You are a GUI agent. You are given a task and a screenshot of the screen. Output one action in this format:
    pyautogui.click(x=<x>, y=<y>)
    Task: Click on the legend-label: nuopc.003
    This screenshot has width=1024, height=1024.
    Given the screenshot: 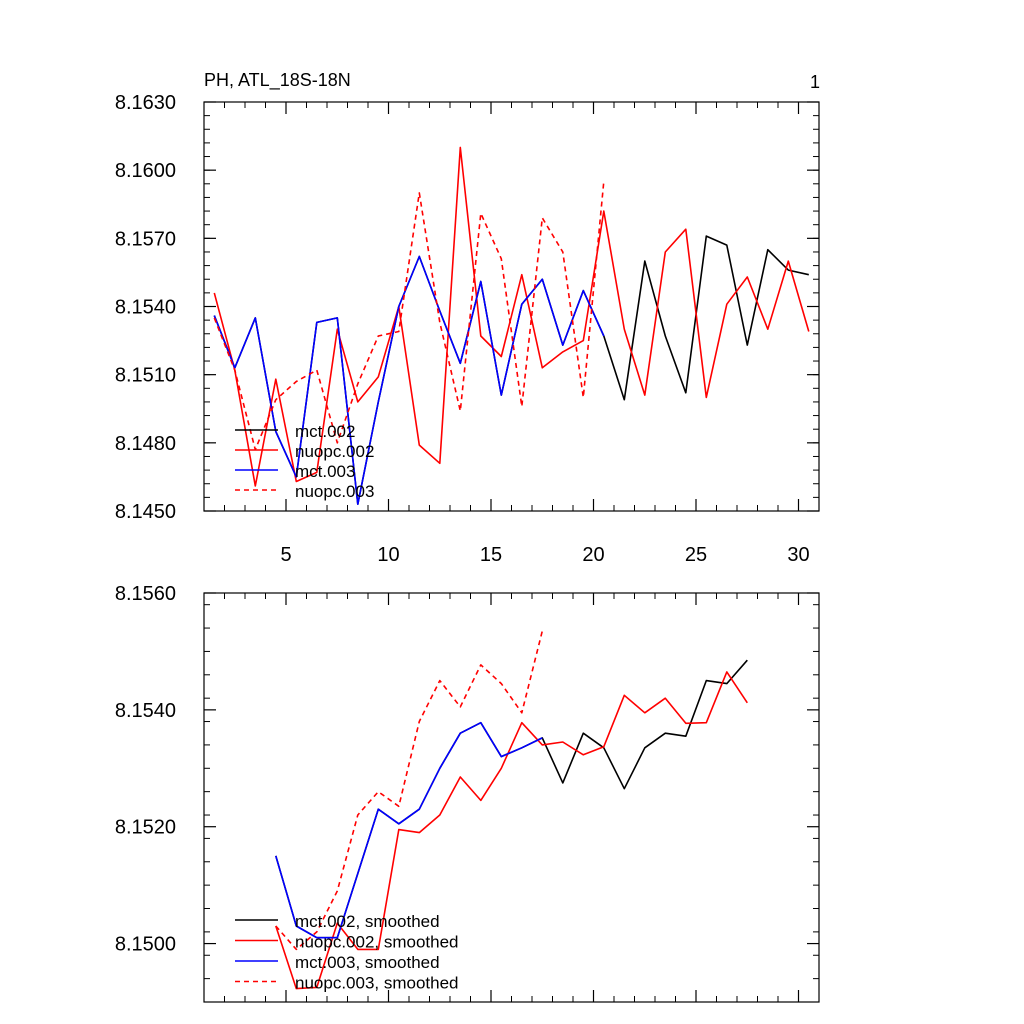 What is the action you would take?
    pyautogui.click(x=334, y=491)
    